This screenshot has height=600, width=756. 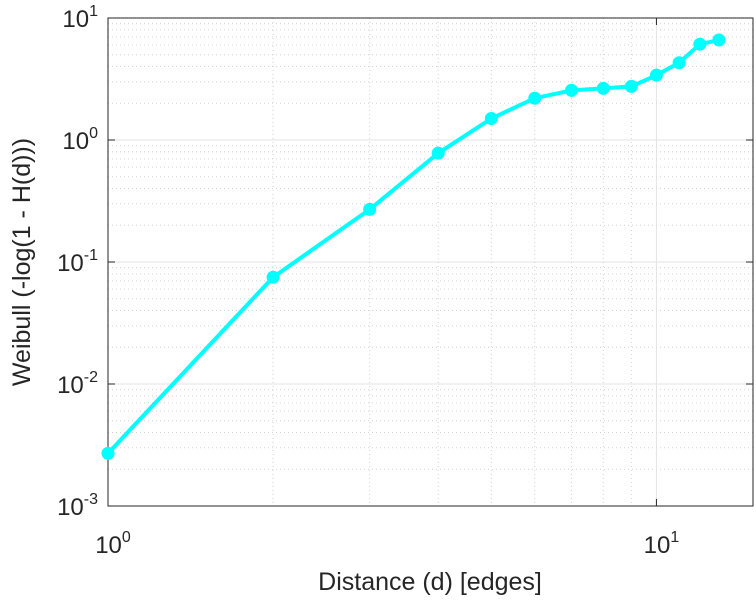 I want to click on y-tick-label: 10⁰, so click(x=80, y=140).